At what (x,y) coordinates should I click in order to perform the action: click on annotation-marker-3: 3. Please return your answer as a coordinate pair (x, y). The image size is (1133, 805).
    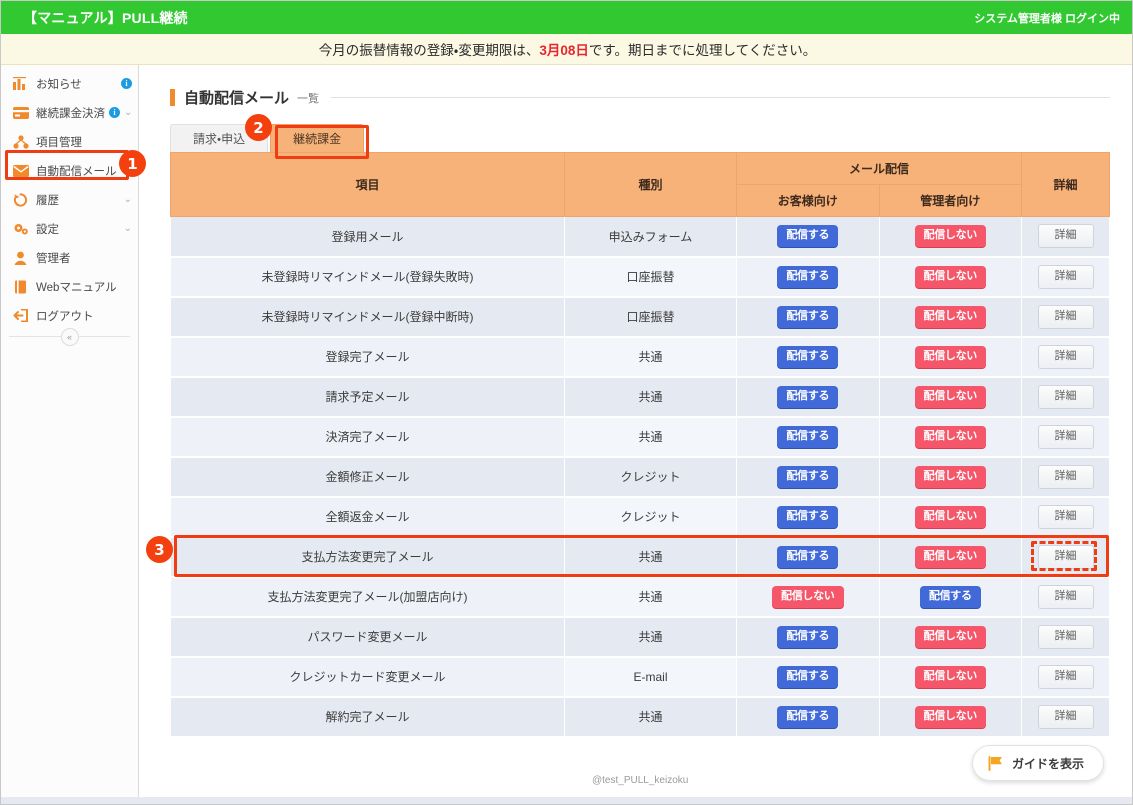
    Looking at the image, I should click on (159, 549).